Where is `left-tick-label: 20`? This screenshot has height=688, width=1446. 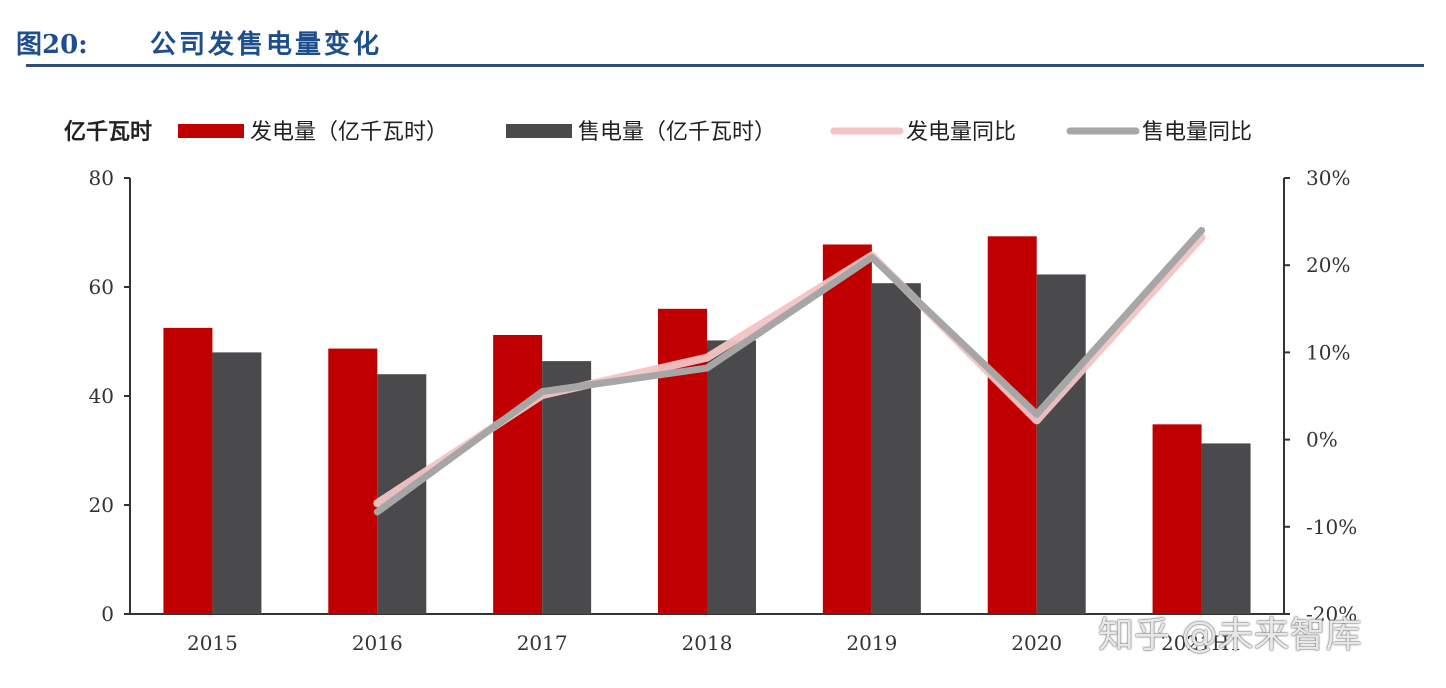
left-tick-label: 20 is located at coordinates (101, 505).